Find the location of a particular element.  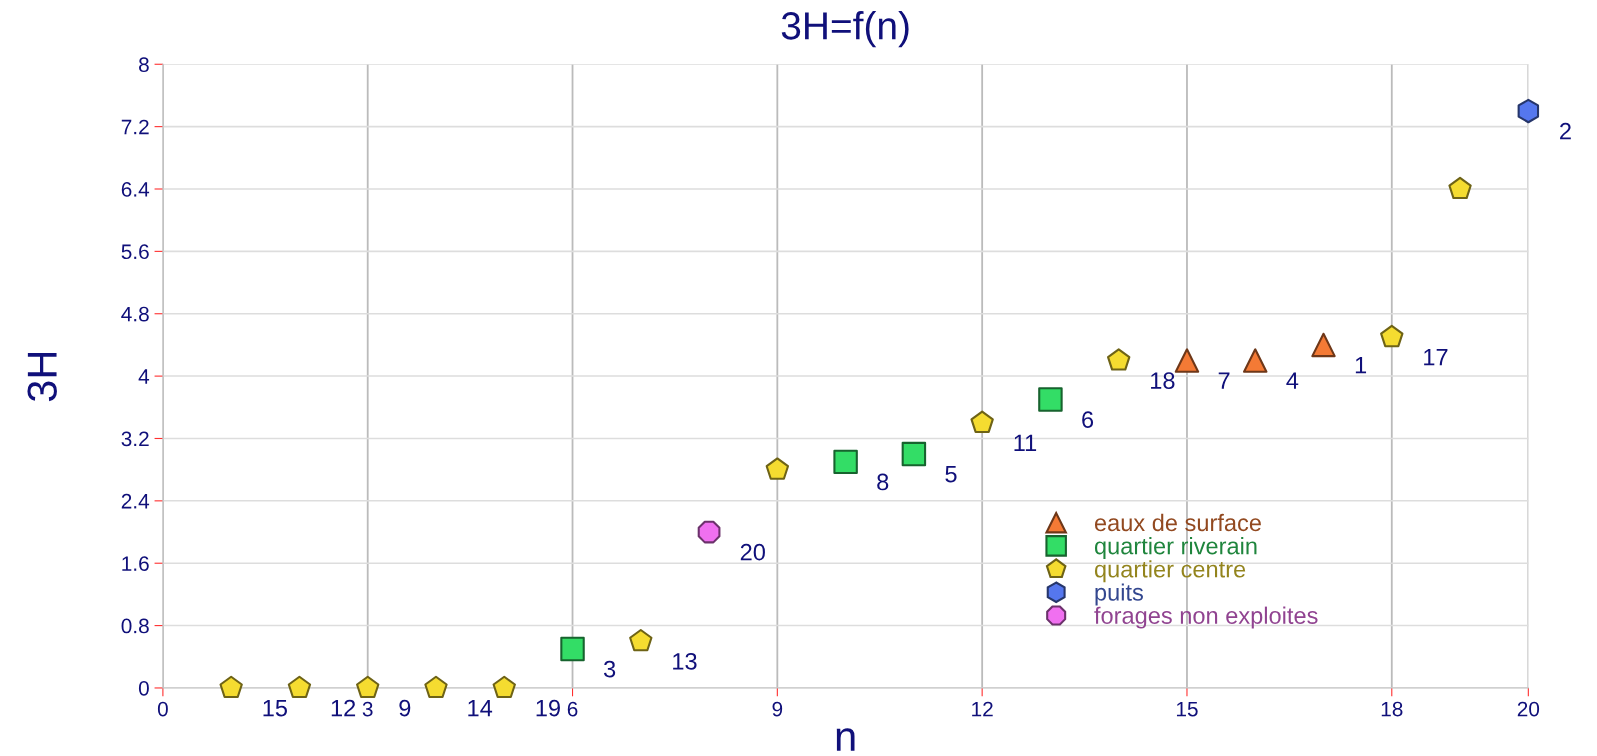

annotation: 19 is located at coordinates (548, 708).